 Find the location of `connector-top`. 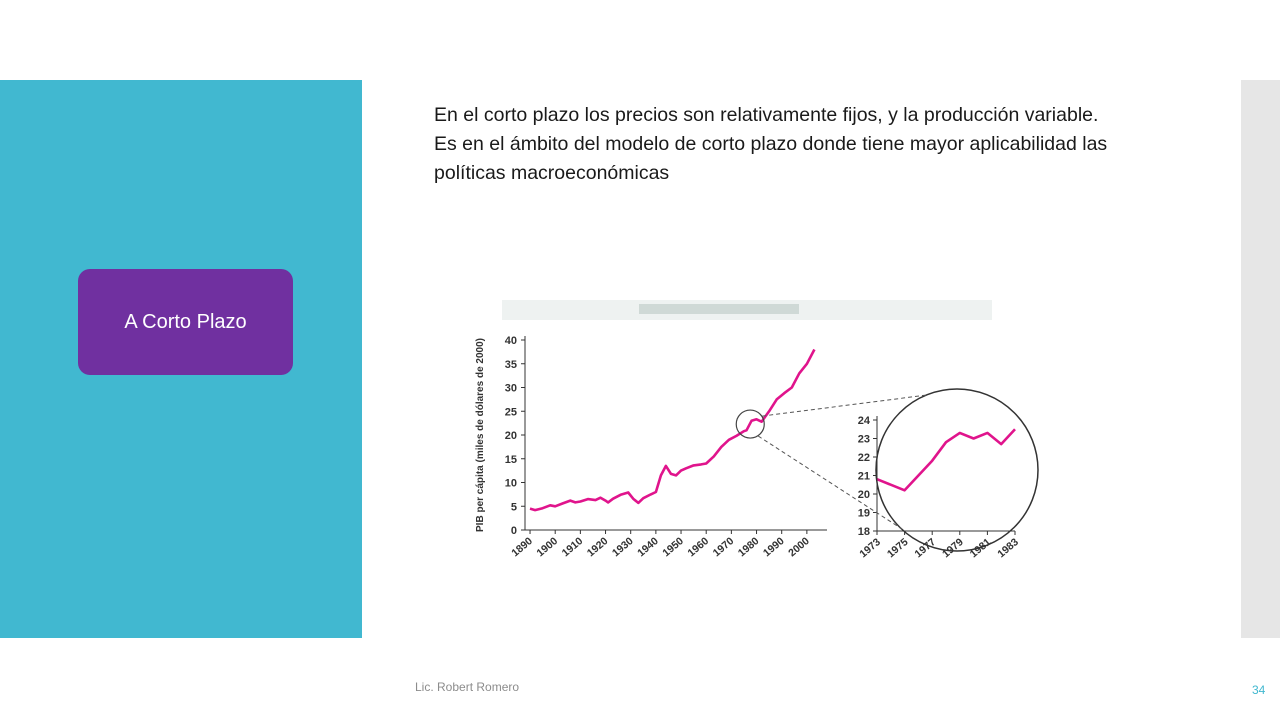

connector-top is located at coordinates (845, 405).